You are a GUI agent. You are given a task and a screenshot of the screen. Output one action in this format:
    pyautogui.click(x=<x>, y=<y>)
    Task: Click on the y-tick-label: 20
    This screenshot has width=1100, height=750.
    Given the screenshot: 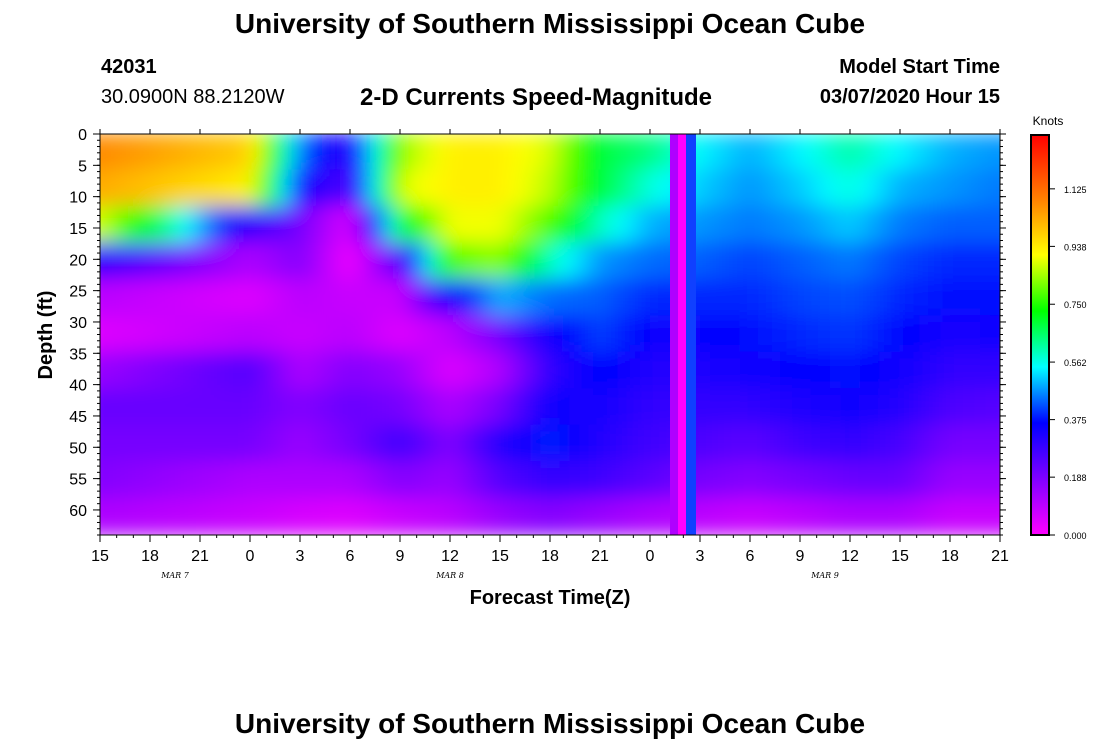 What is the action you would take?
    pyautogui.click(x=78, y=260)
    